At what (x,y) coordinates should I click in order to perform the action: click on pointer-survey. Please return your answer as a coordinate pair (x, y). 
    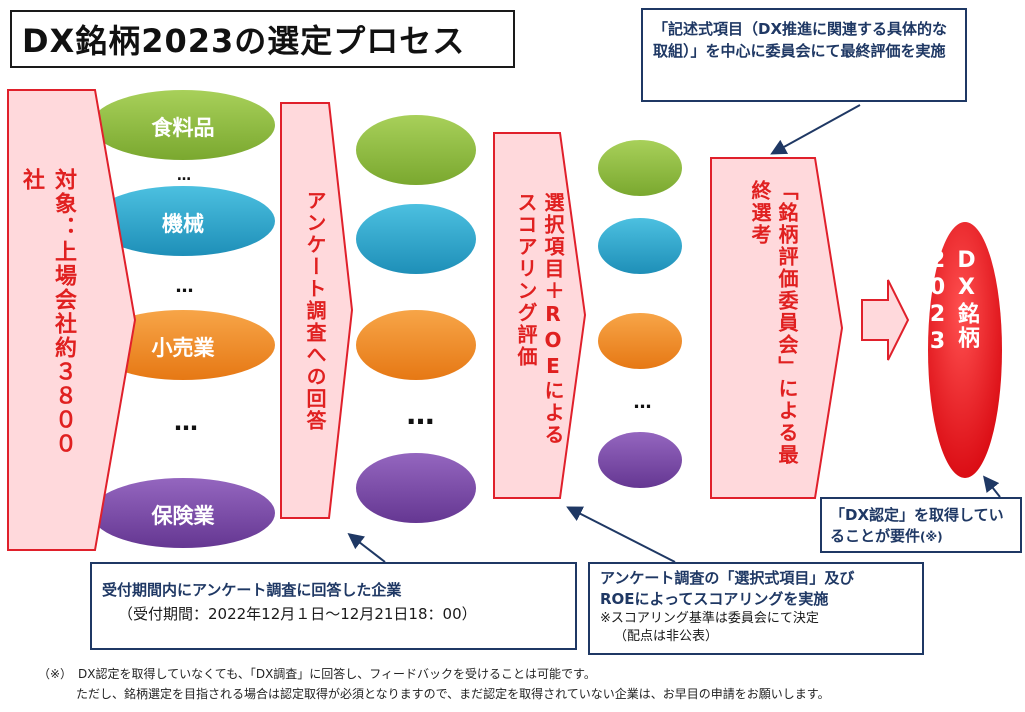
    Looking at the image, I should click on (366, 548).